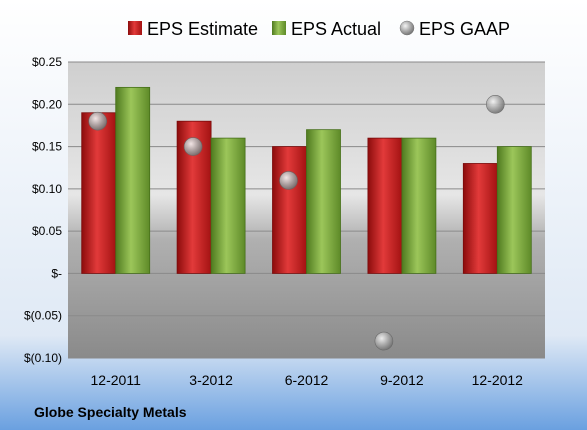 The image size is (587, 430). I want to click on x-tick-label: 12-2012, so click(498, 380).